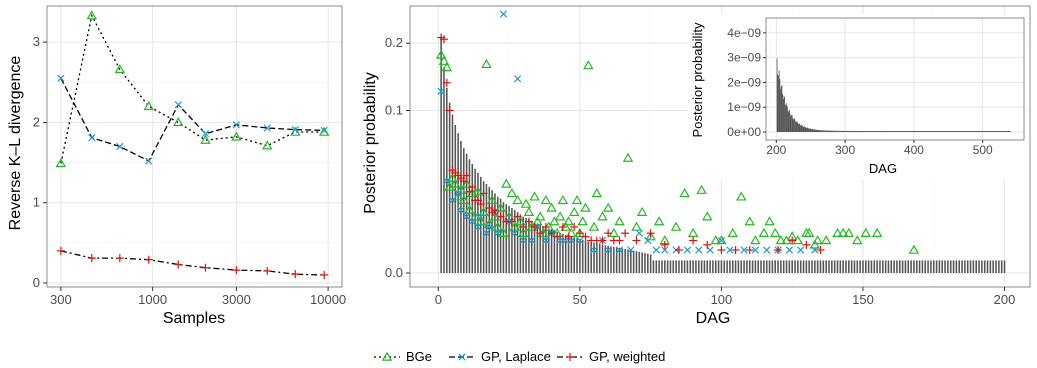 This screenshot has width=1037, height=368. Describe the element at coordinates (500, 356) in the screenshot. I see `legend-item: GP, Laplace` at that location.